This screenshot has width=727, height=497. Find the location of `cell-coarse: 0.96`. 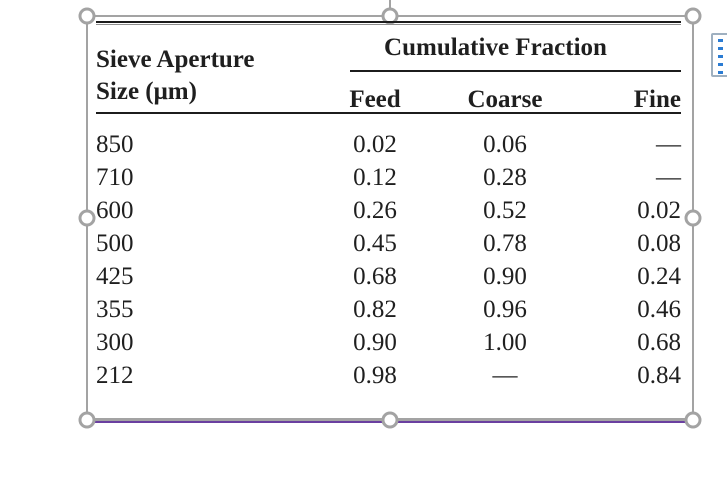

cell-coarse: 0.96 is located at coordinates (505, 309).